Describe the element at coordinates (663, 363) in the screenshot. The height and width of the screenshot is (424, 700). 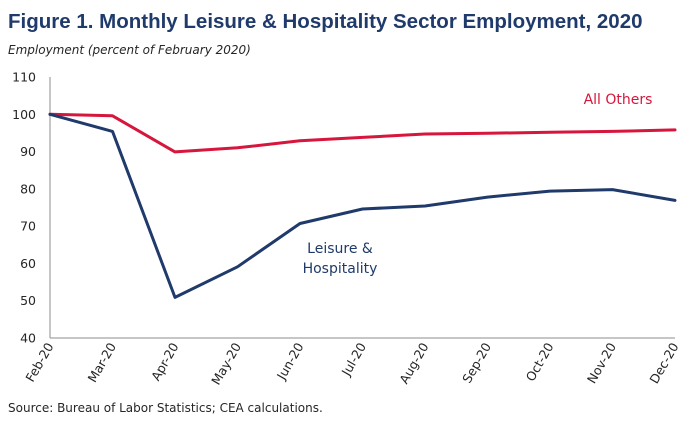
I see `x-tick-label: Dec-20` at that location.